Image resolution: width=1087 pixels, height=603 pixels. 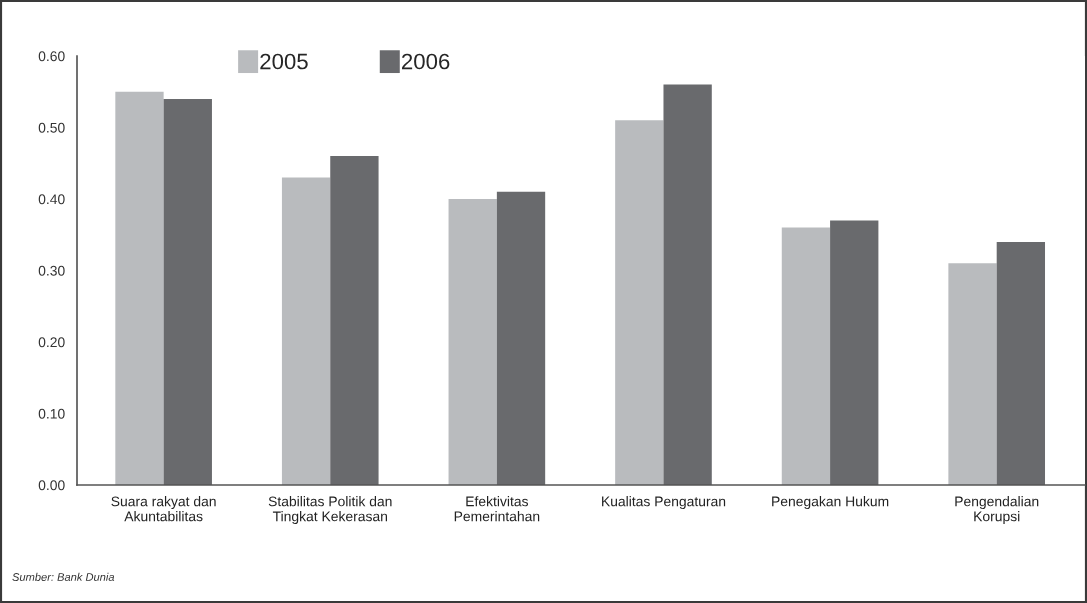 I want to click on x-tick-label: Pengendalian Korupsi, so click(x=997, y=510).